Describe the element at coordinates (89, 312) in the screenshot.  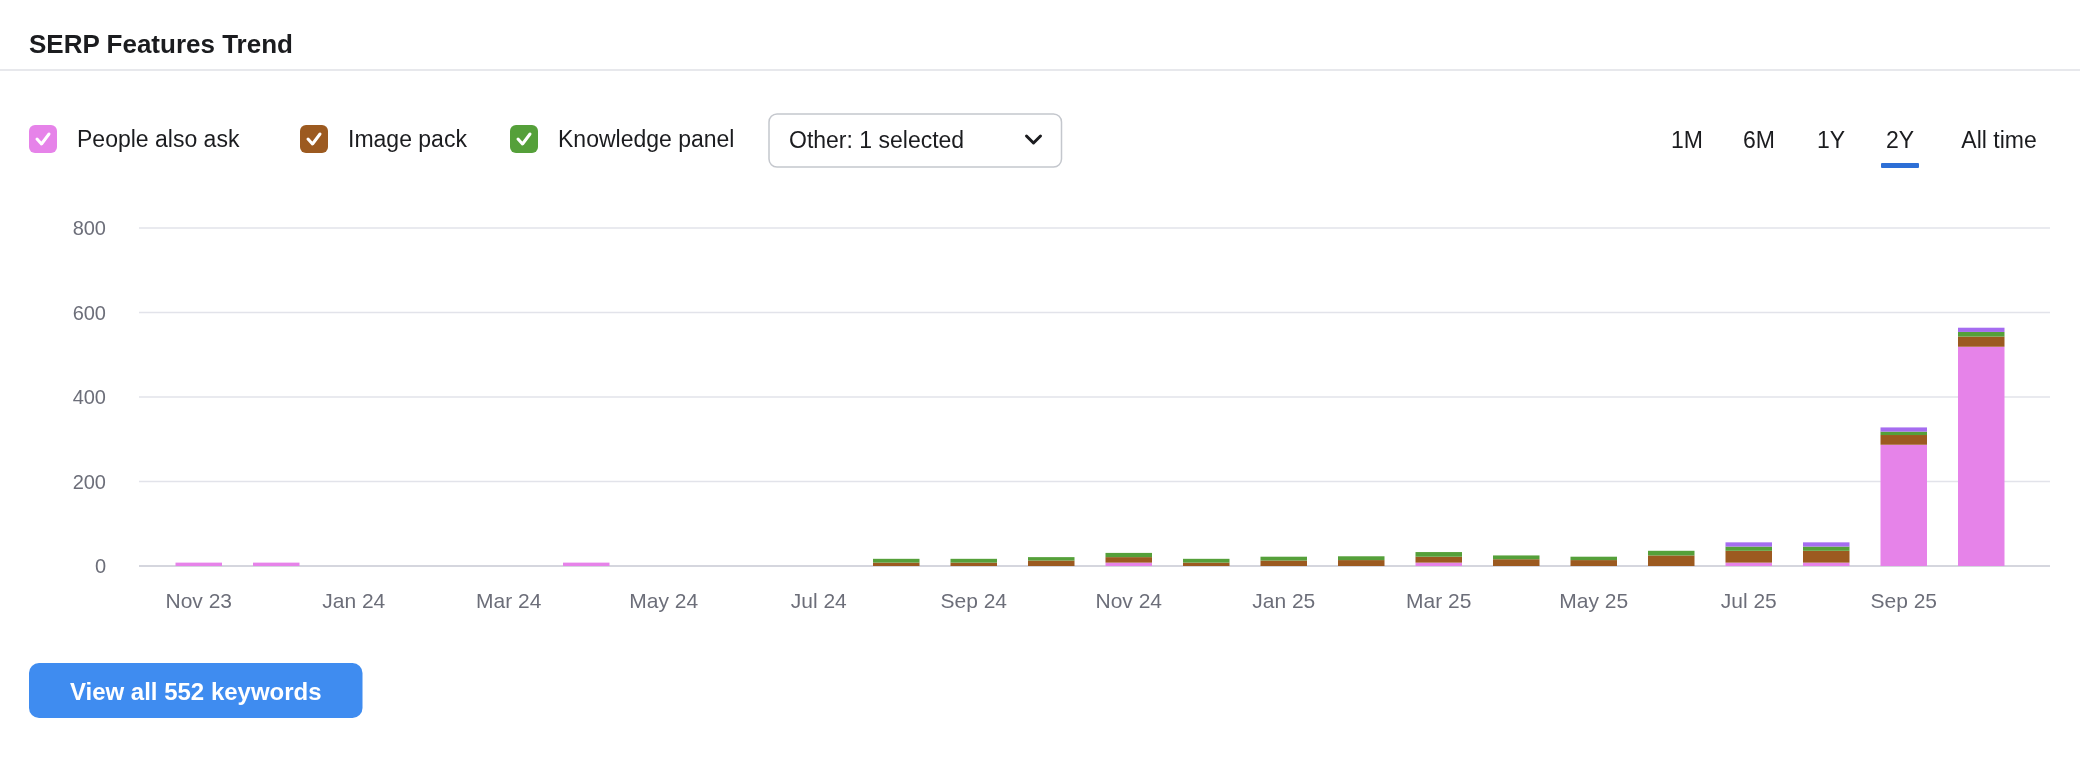
I see `y-tick-label: 600` at that location.